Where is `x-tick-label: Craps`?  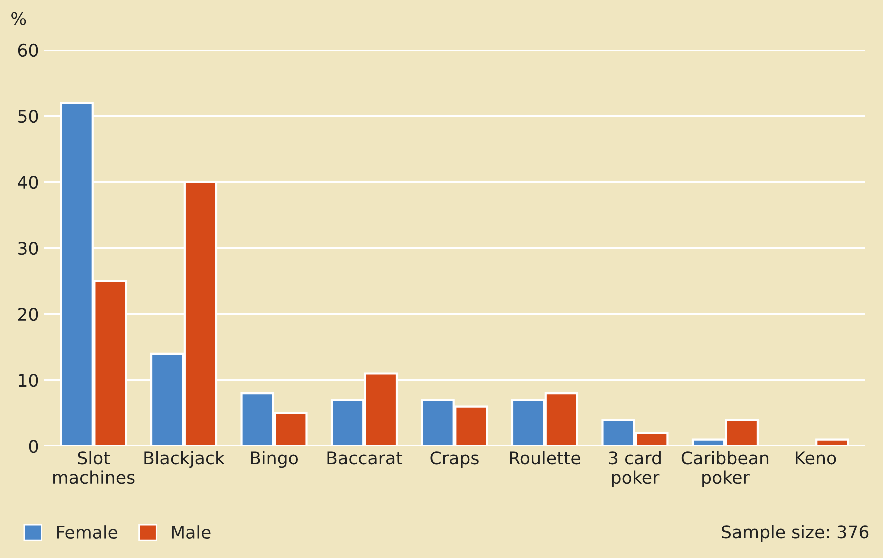
x-tick-label: Craps is located at coordinates (454, 460).